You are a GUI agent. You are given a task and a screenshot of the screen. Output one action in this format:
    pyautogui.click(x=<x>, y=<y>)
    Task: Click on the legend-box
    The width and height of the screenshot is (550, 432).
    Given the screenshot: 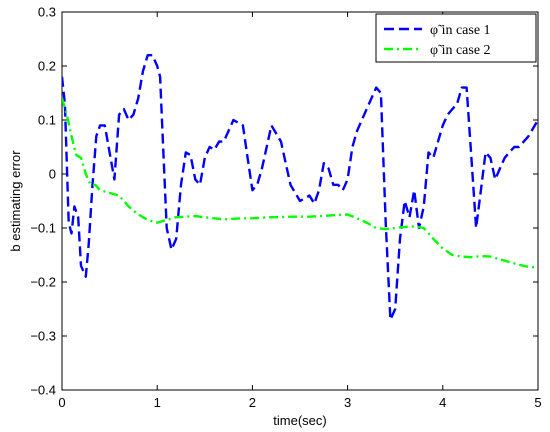 What is the action you would take?
    pyautogui.click(x=456, y=38)
    